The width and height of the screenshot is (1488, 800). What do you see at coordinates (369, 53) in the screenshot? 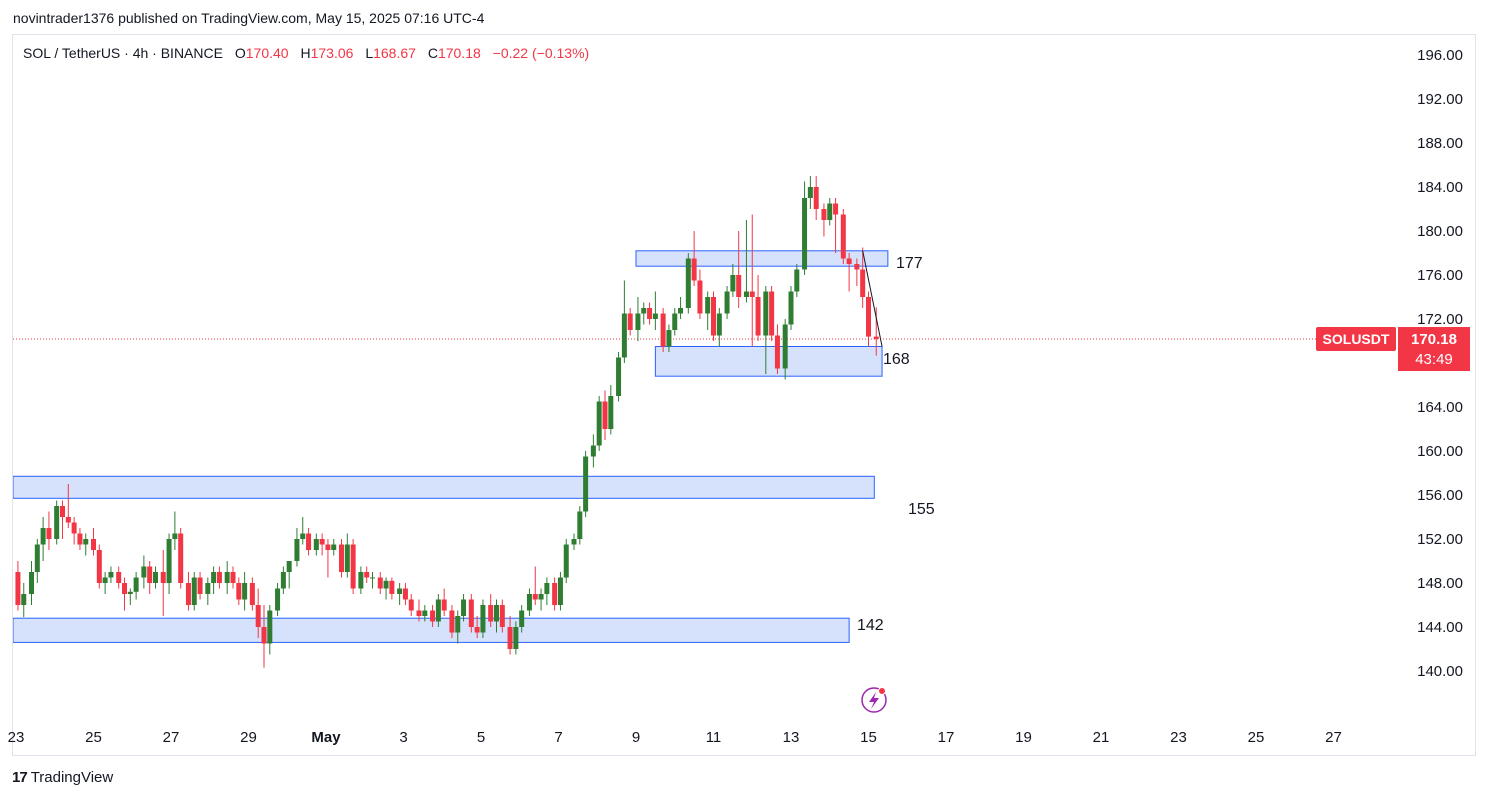
I see `low-label: L` at bounding box center [369, 53].